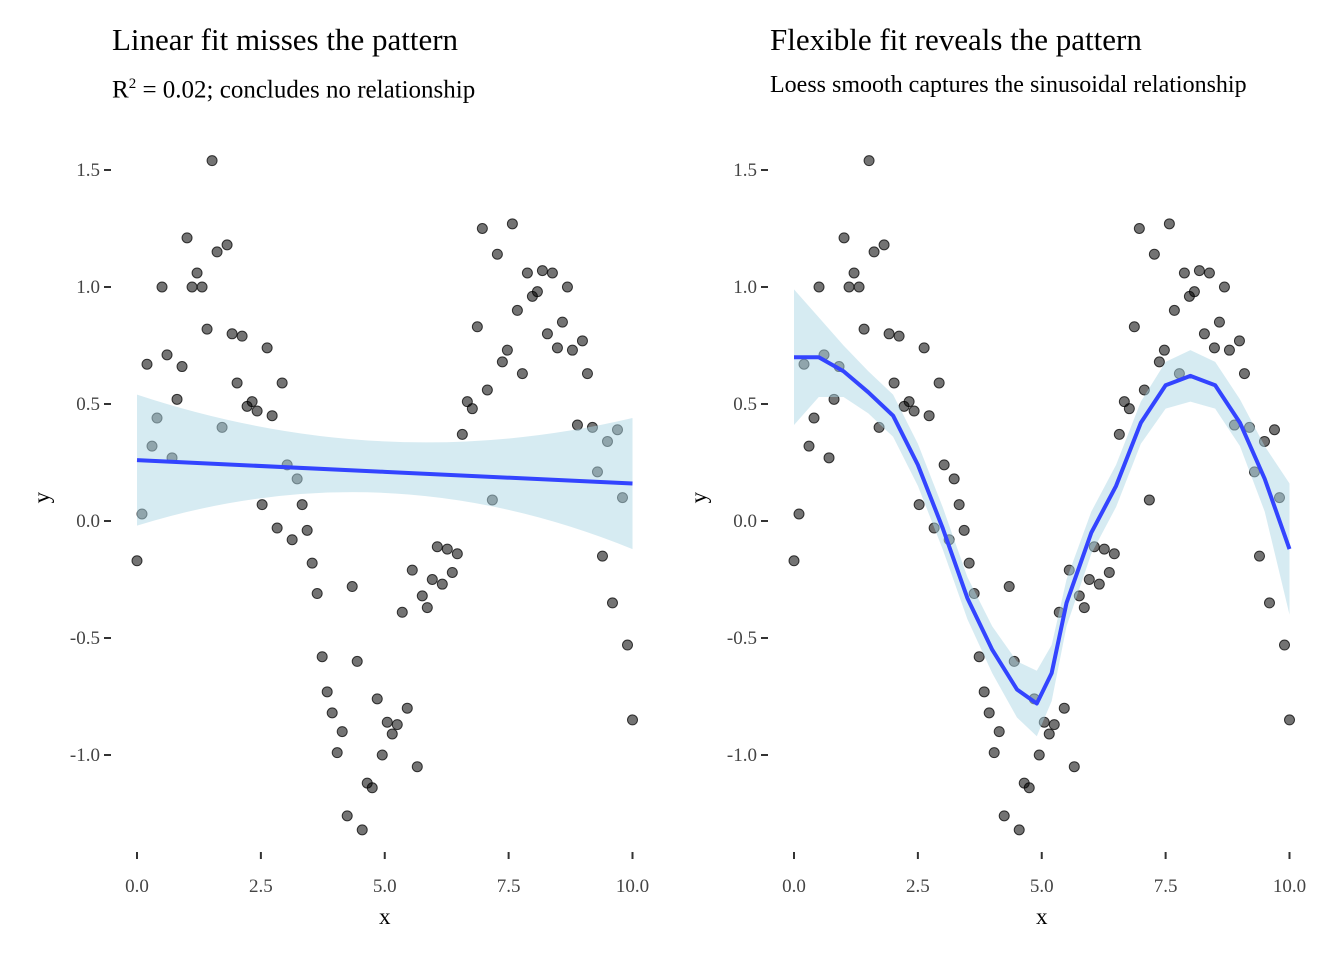 The image size is (1344, 960). Describe the element at coordinates (88, 521) in the screenshot. I see `y-tick-label: 0.0` at that location.